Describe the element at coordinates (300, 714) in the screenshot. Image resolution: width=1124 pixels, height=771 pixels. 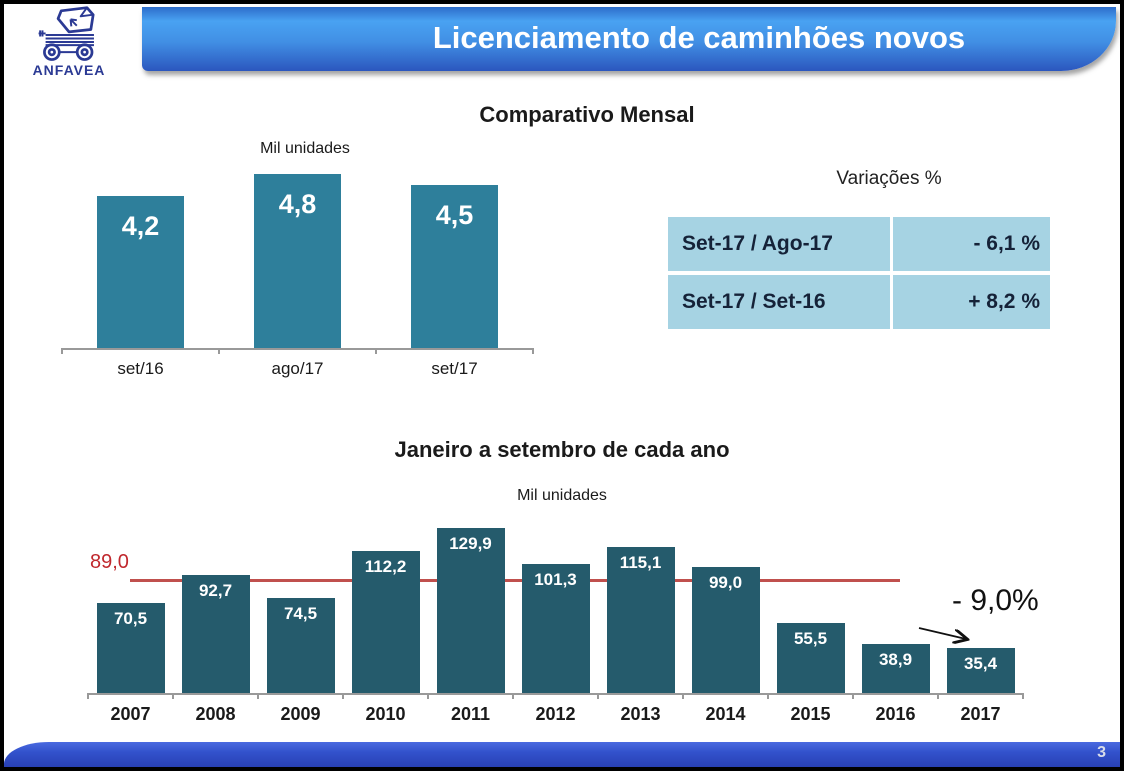
I see `x-axis-label: 2009` at that location.